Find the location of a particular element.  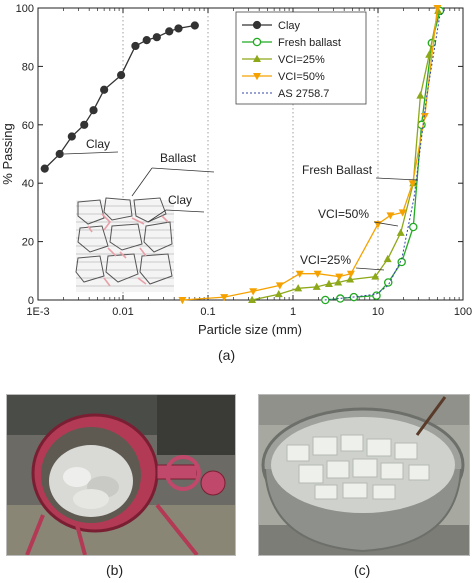

caption-a: (a) is located at coordinates (226, 355).